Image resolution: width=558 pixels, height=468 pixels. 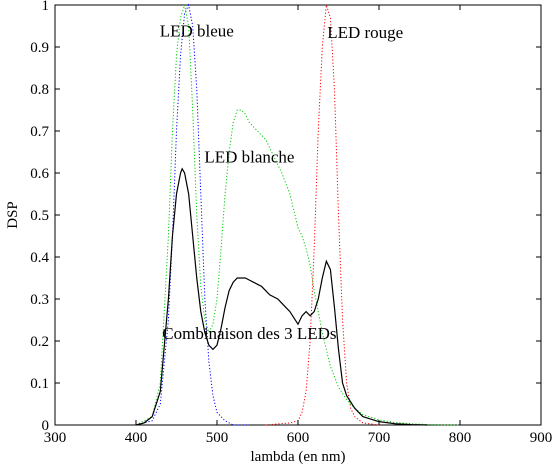 What do you see at coordinates (298, 438) in the screenshot?
I see `x-tick-label: 600` at bounding box center [298, 438].